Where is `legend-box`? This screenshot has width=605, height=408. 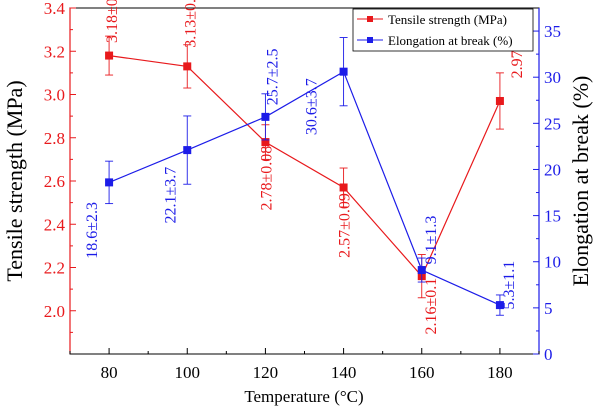
legend-box is located at coordinates (443, 30).